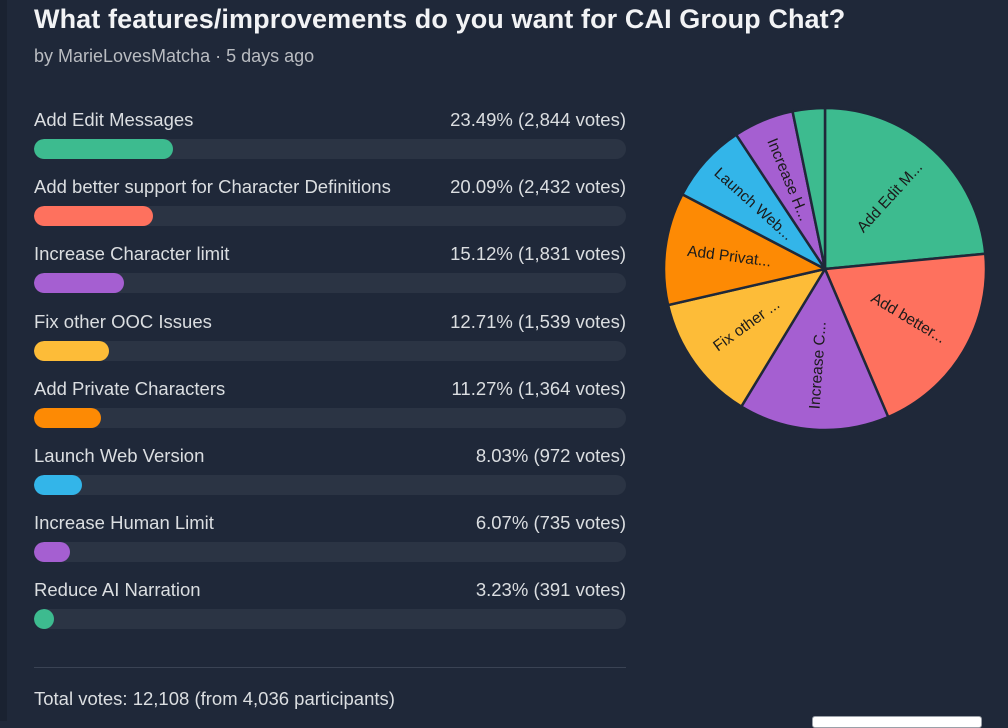  What do you see at coordinates (123, 321) in the screenshot?
I see `option-label: Fix other OOC Issues` at bounding box center [123, 321].